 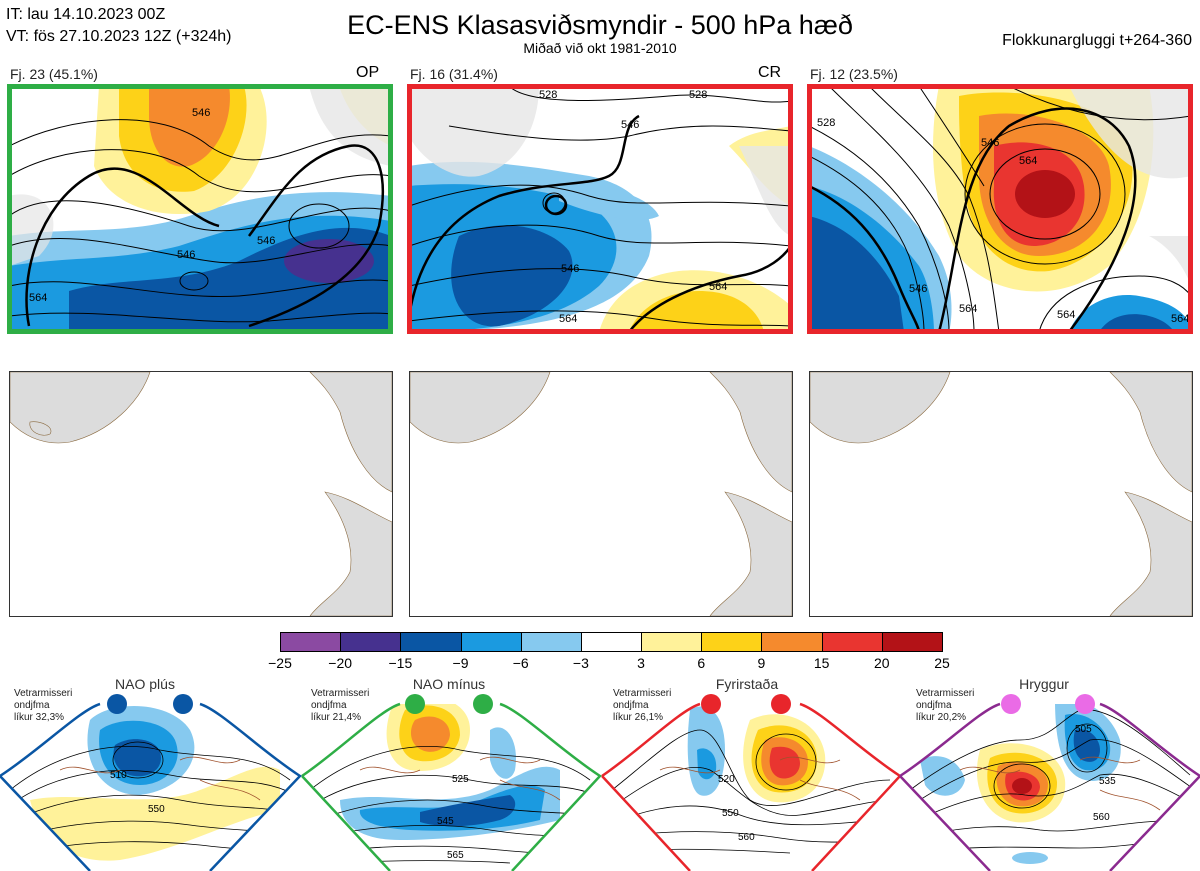 I want to click on regime-2-note: Vetrarmisseri ondjfma líkur 21,4%, so click(x=340, y=705).